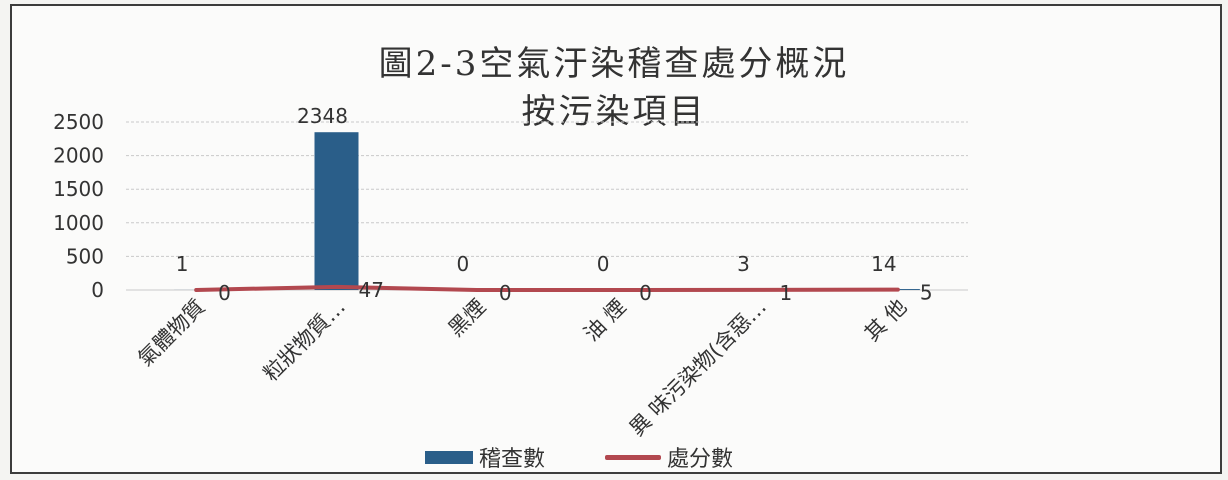 The width and height of the screenshot is (1228, 480). I want to click on bar, so click(336, 211).